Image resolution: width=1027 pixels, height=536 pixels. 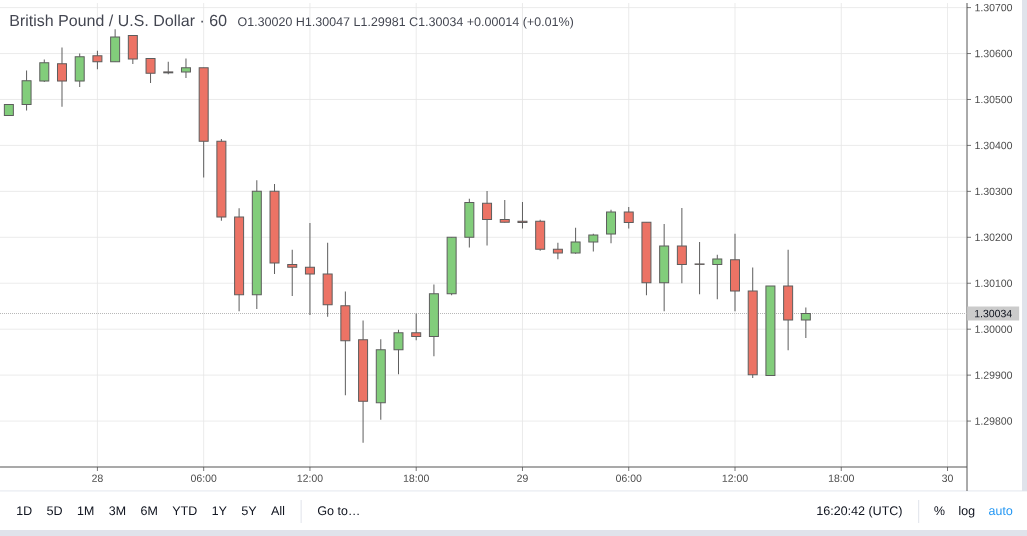 What do you see at coordinates (993, 313) in the screenshot?
I see `ref-line-label: 1.30034` at bounding box center [993, 313].